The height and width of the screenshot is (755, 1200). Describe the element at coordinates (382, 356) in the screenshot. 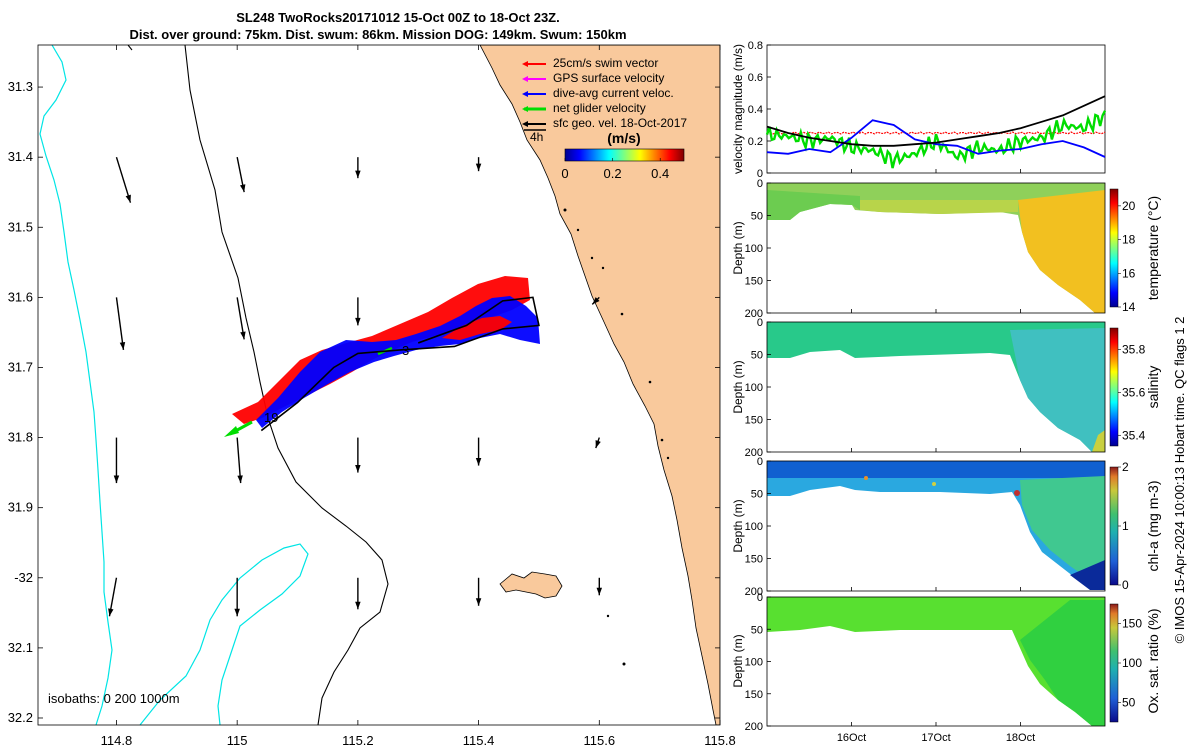

I see `glider-track: 19 3` at that location.